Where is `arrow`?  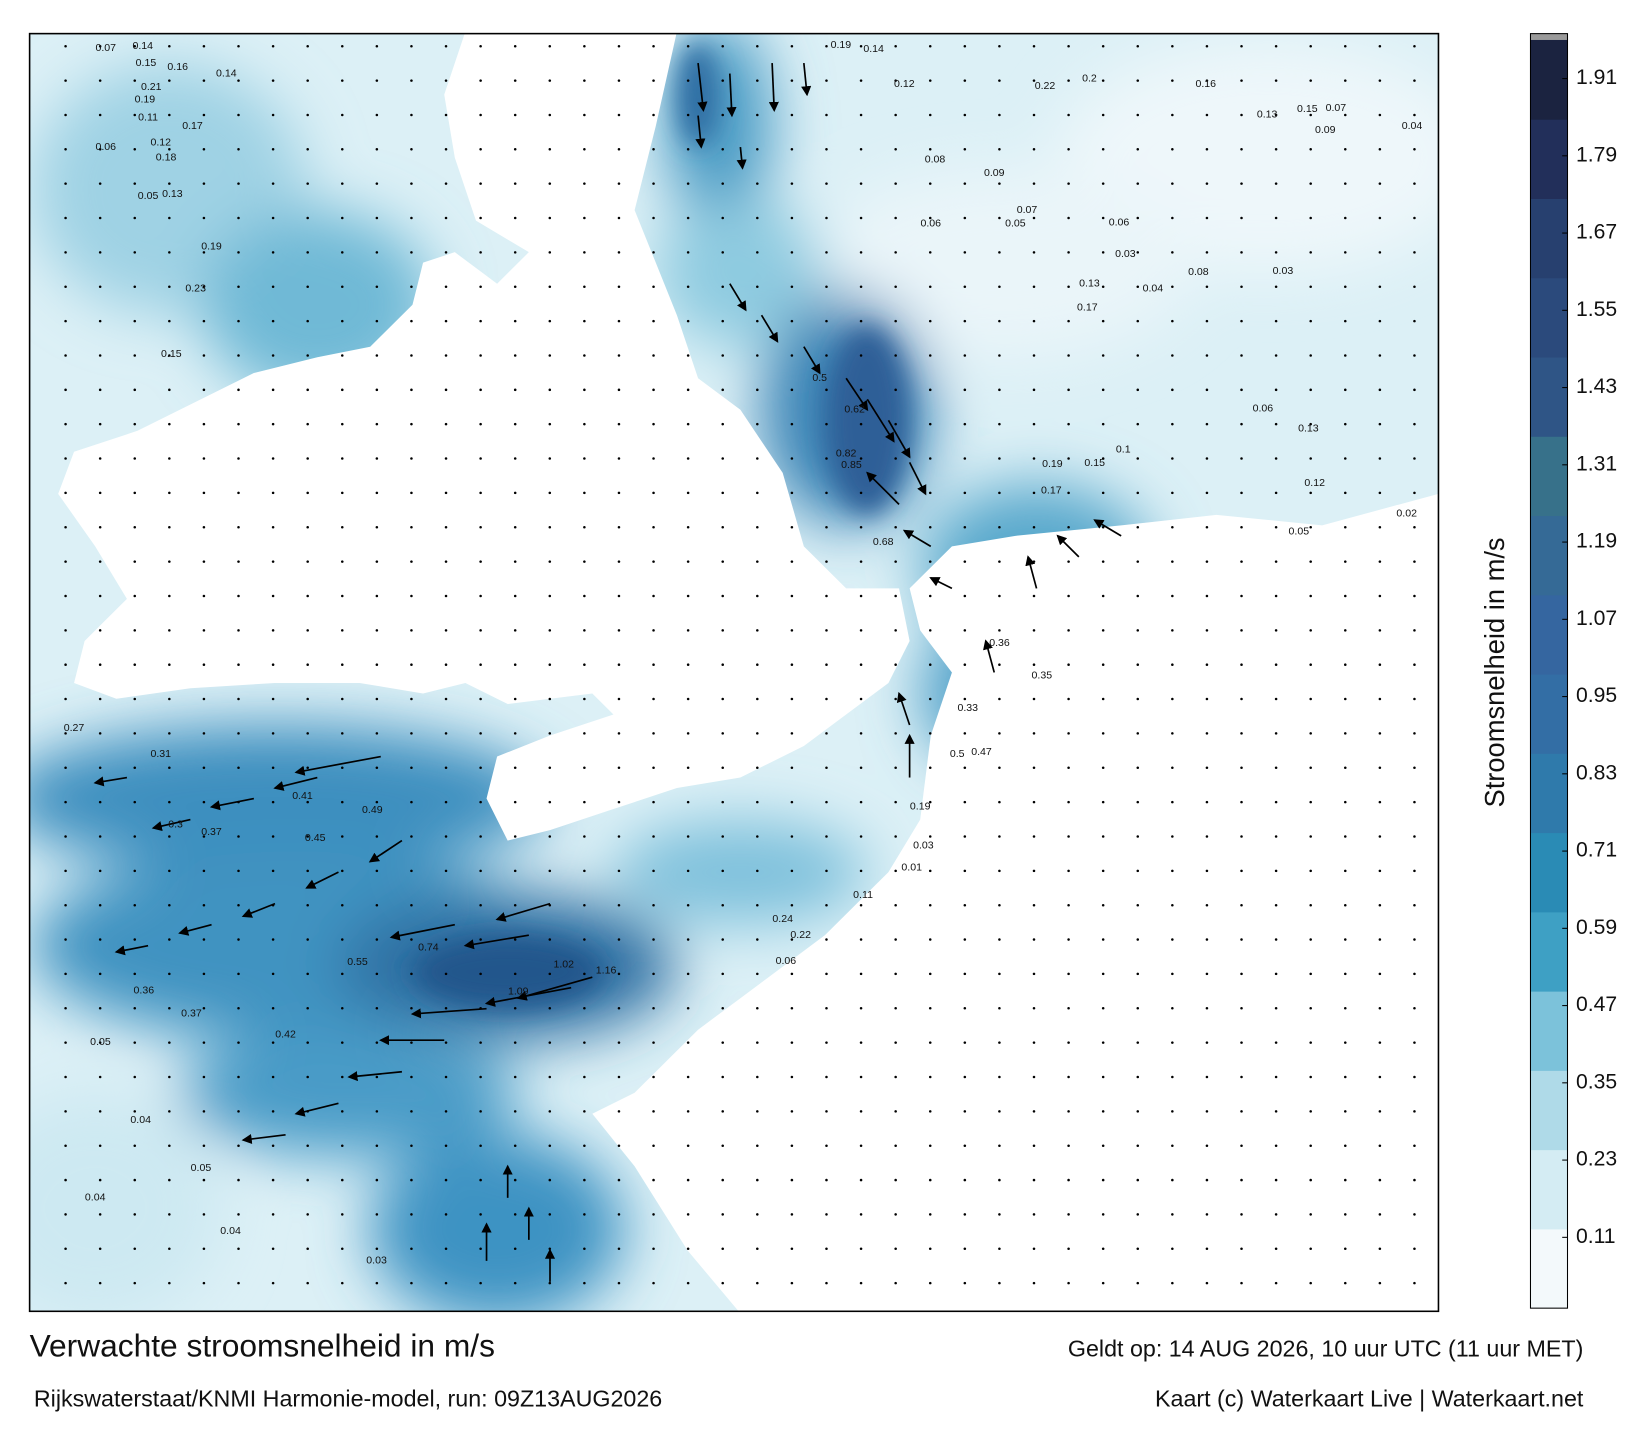 arrow is located at coordinates (773, 88).